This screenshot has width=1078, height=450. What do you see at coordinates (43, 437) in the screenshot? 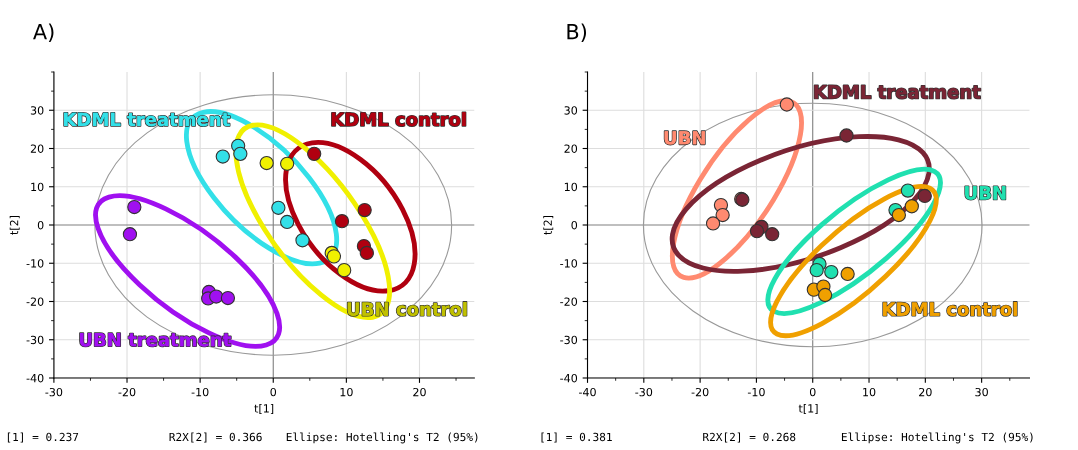
I see `text: [1] = 0.237` at bounding box center [43, 437].